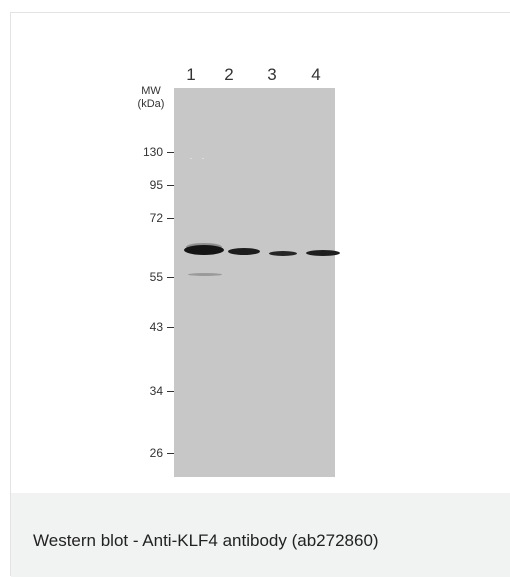  What do you see at coordinates (151, 104) in the screenshot?
I see `mw-unit: (kDa)` at bounding box center [151, 104].